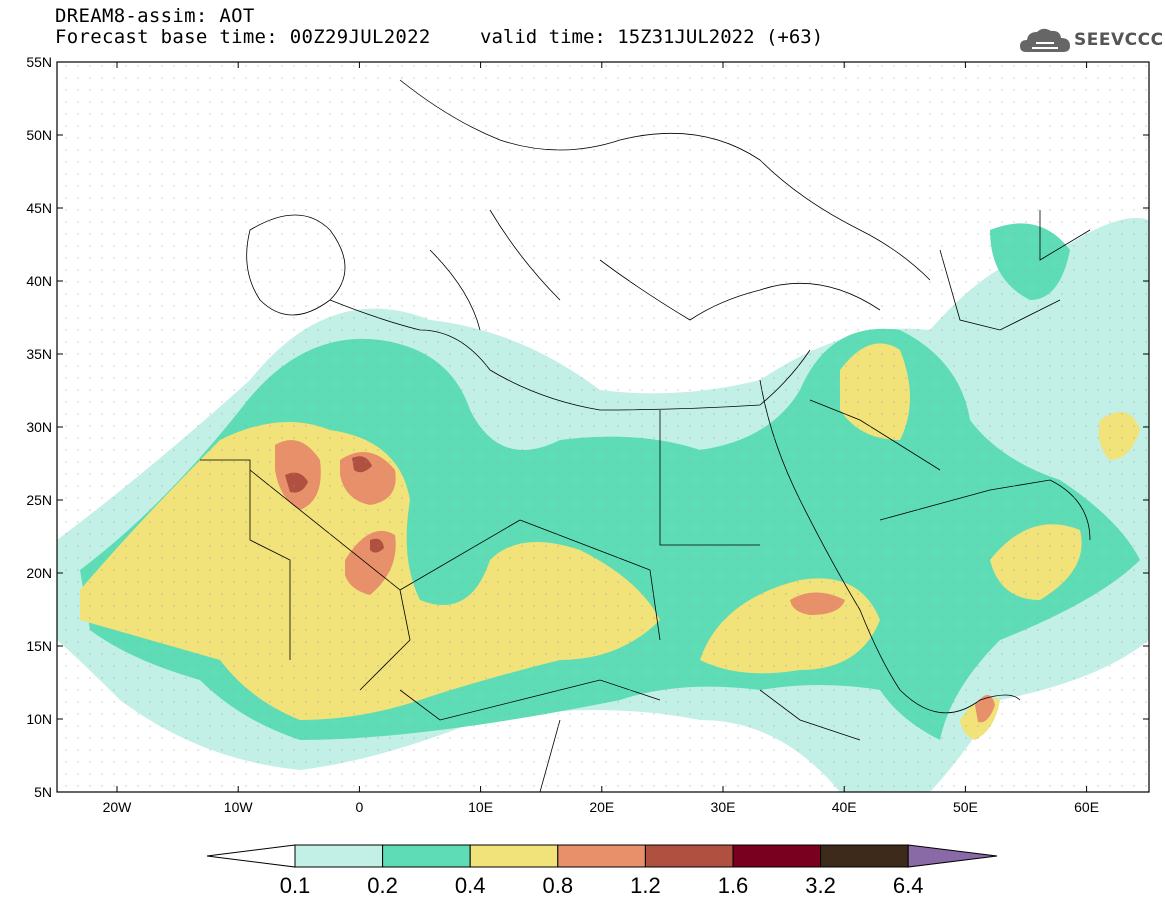  What do you see at coordinates (1086, 807) in the screenshot?
I see `lon-label: 60E` at bounding box center [1086, 807].